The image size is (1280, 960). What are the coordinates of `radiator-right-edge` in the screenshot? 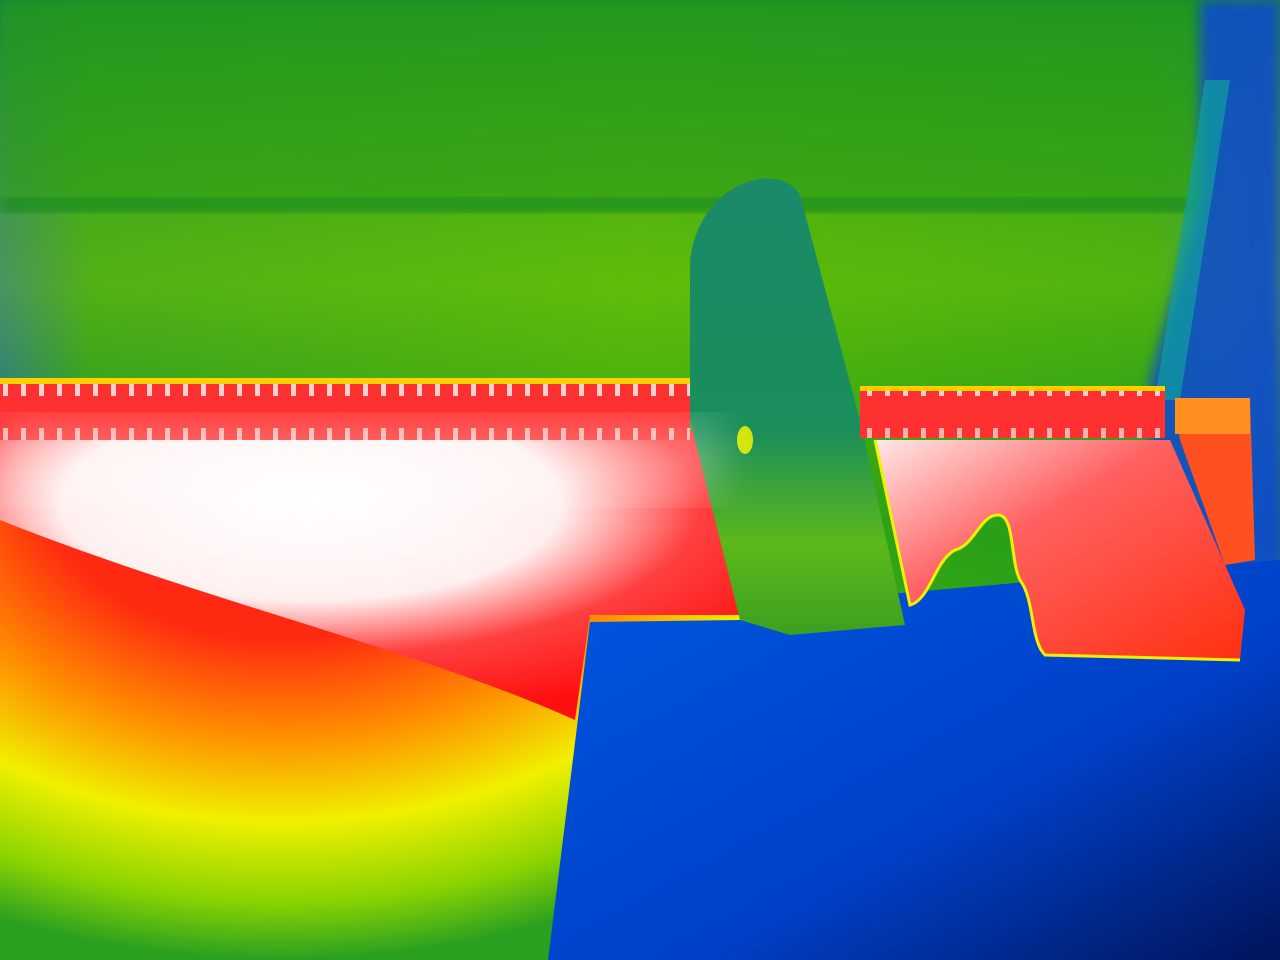 It's located at (1012, 388).